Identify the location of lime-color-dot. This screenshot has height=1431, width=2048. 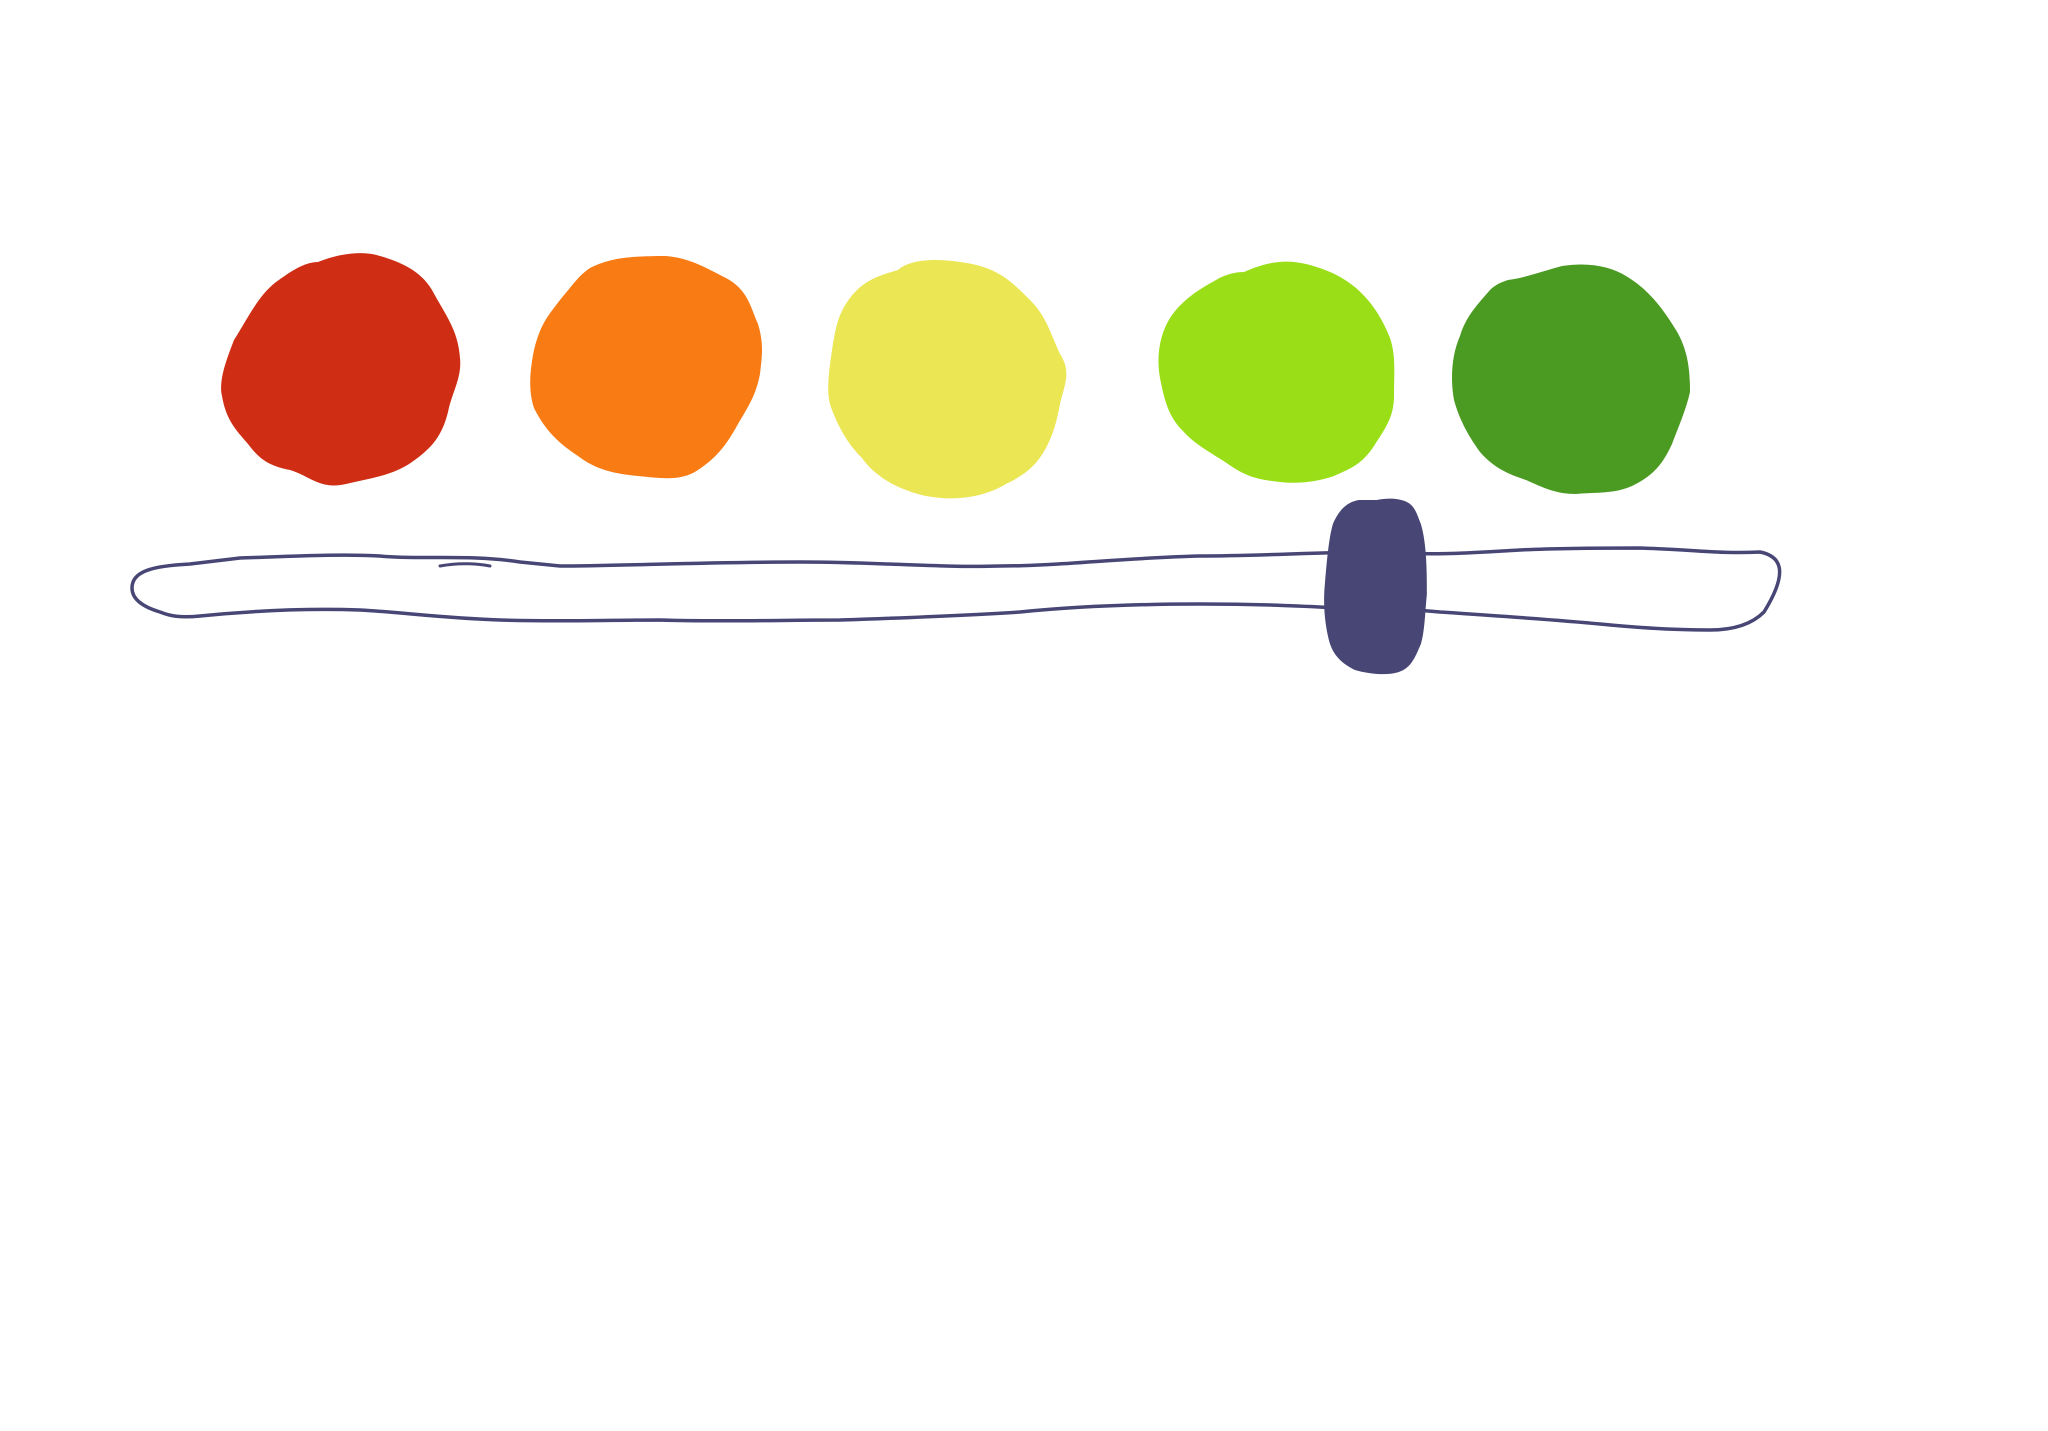
(1276, 372).